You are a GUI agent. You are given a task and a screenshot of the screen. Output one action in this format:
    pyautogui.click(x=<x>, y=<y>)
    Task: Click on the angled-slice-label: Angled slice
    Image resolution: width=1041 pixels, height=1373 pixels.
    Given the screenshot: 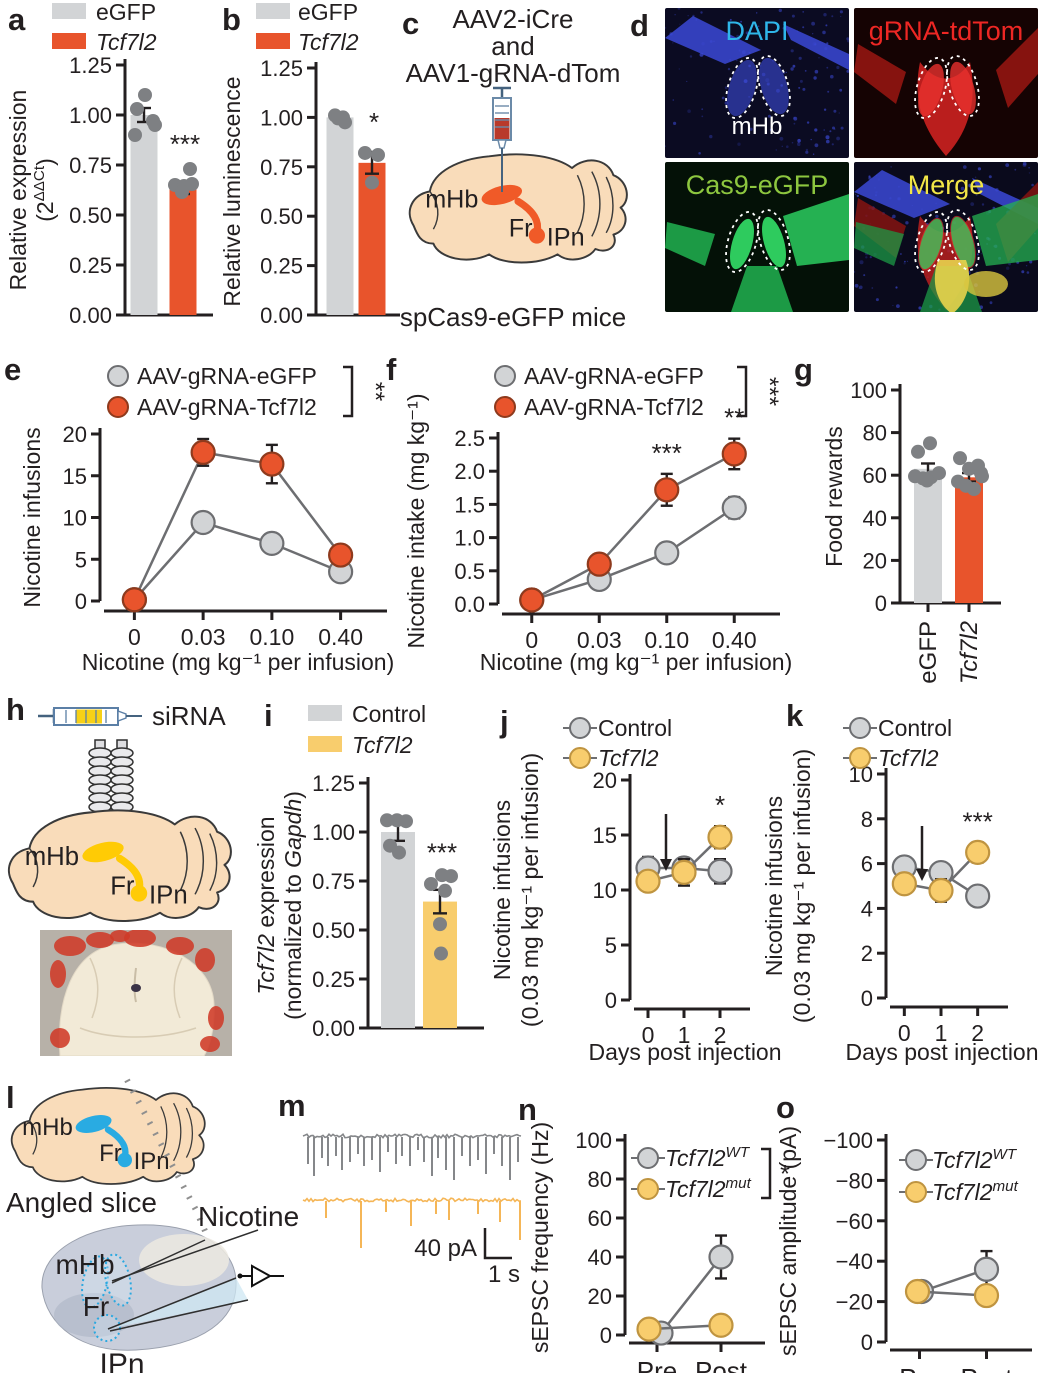 What is the action you would take?
    pyautogui.click(x=81, y=1202)
    